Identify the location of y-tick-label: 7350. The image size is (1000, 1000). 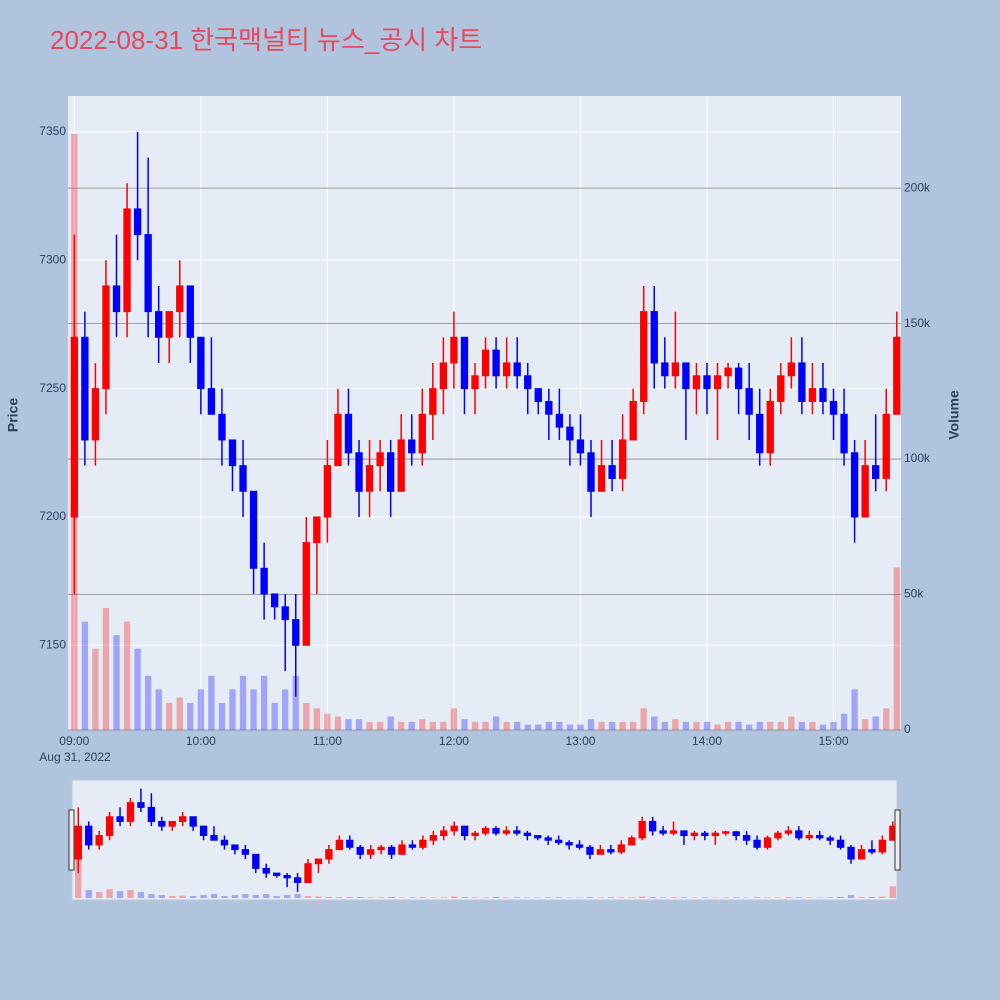
(52, 131).